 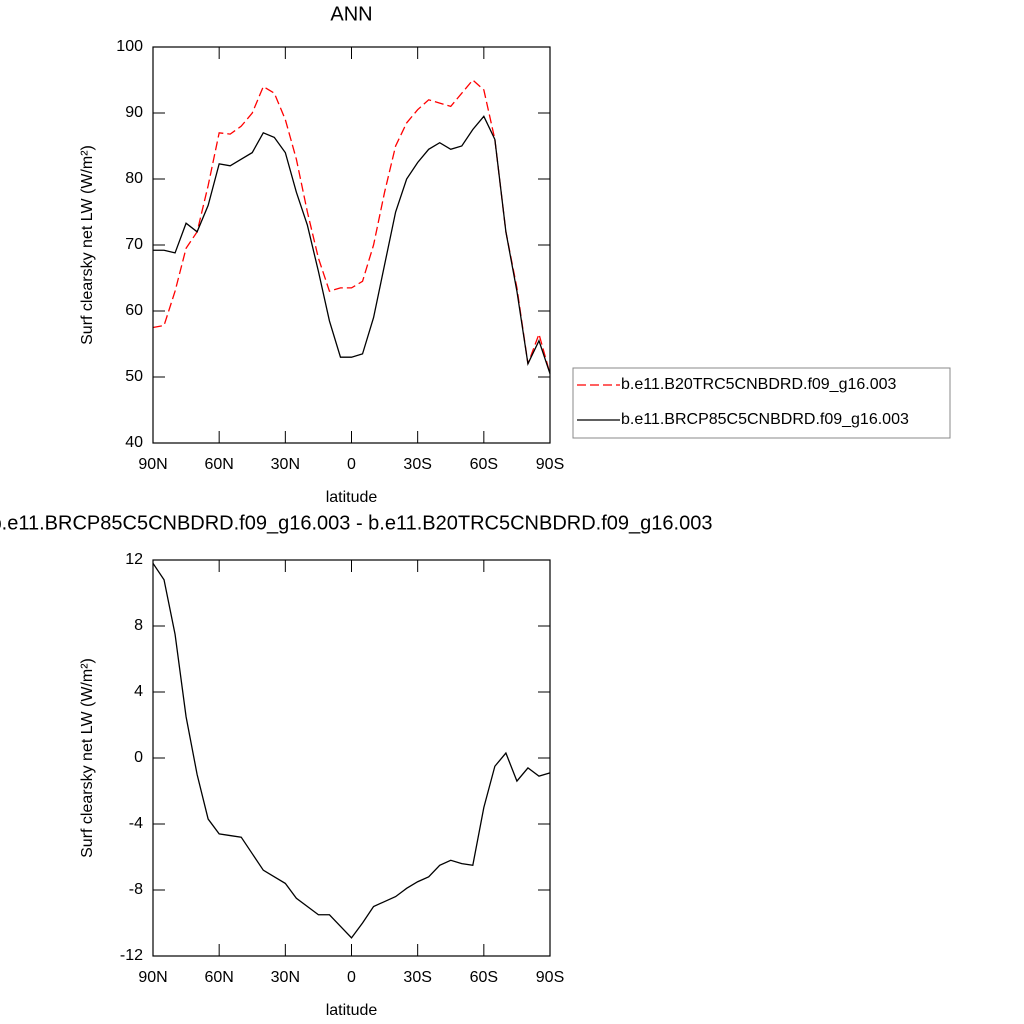 I want to click on y-tick-label: 70, so click(x=134, y=244).